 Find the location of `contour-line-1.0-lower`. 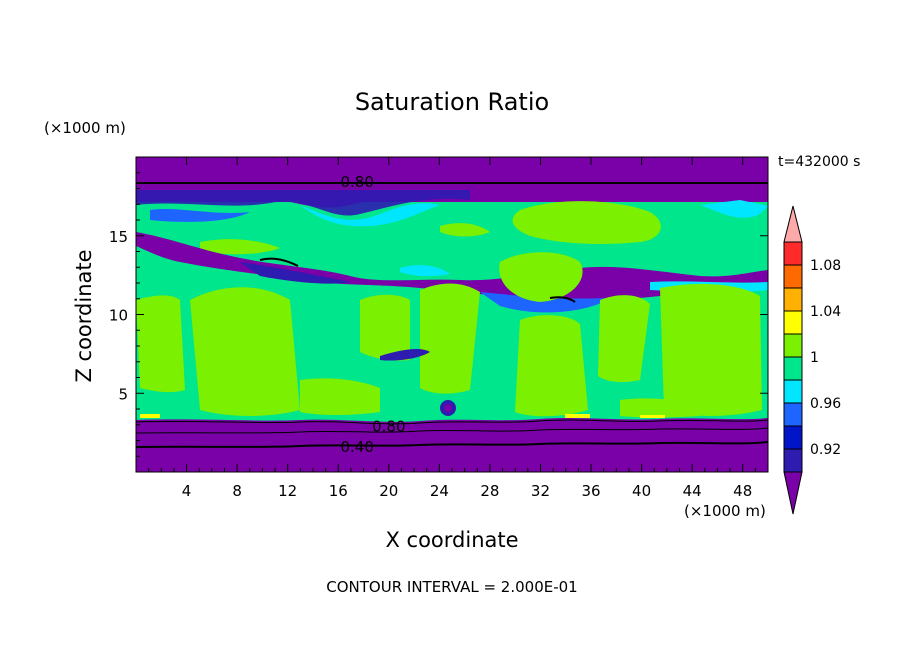

contour-line-1.0-lower is located at coordinates (452, 422).